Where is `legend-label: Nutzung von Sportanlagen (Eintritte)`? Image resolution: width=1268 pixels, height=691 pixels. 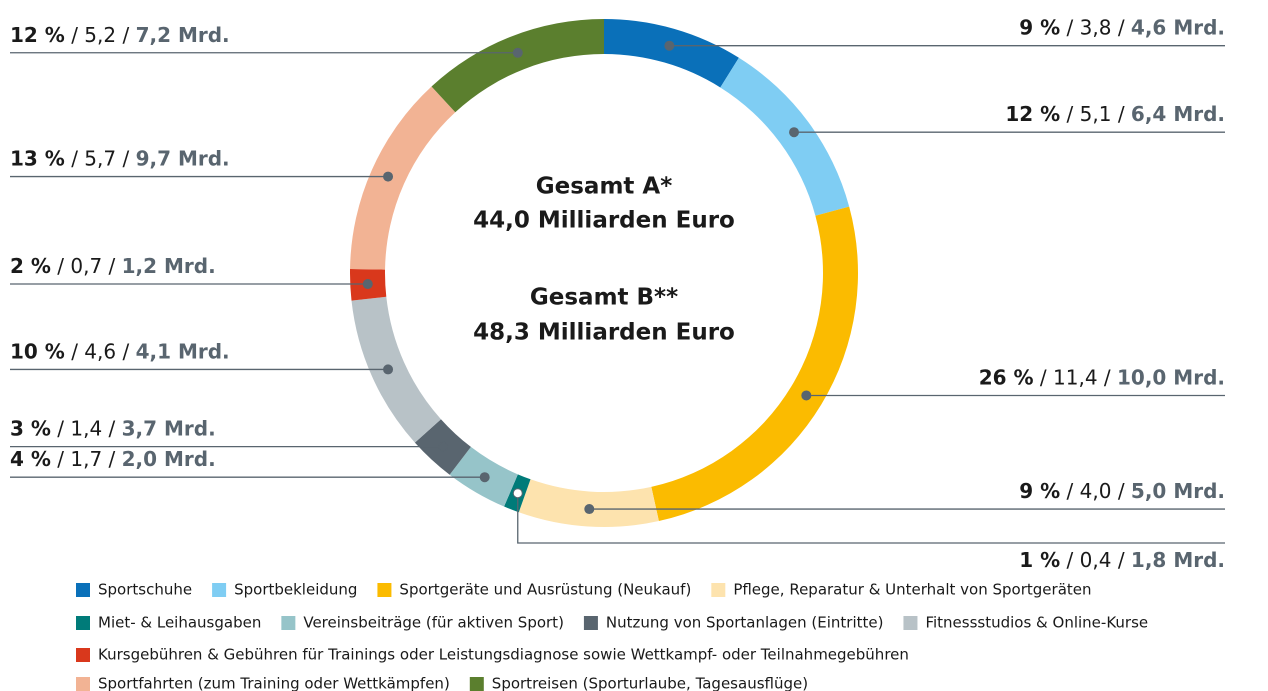 legend-label: Nutzung von Sportanlagen (Eintritte) is located at coordinates (745, 623).